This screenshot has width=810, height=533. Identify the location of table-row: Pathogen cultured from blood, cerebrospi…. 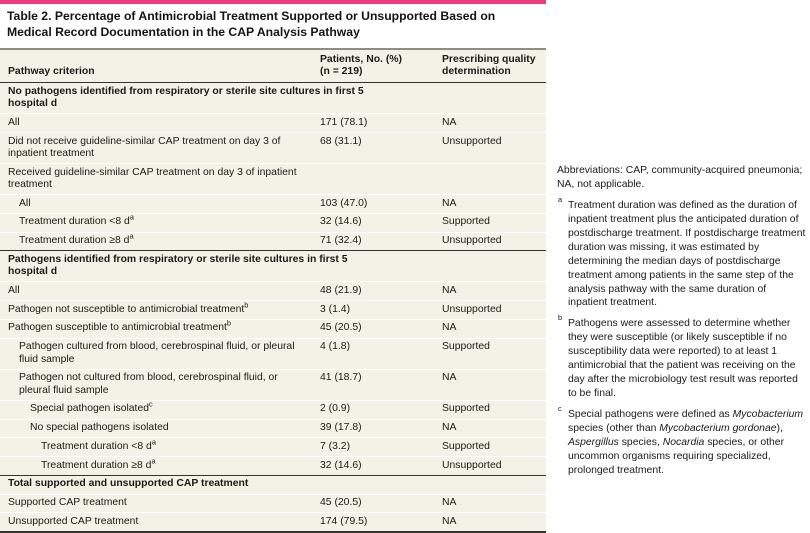
(273, 353).